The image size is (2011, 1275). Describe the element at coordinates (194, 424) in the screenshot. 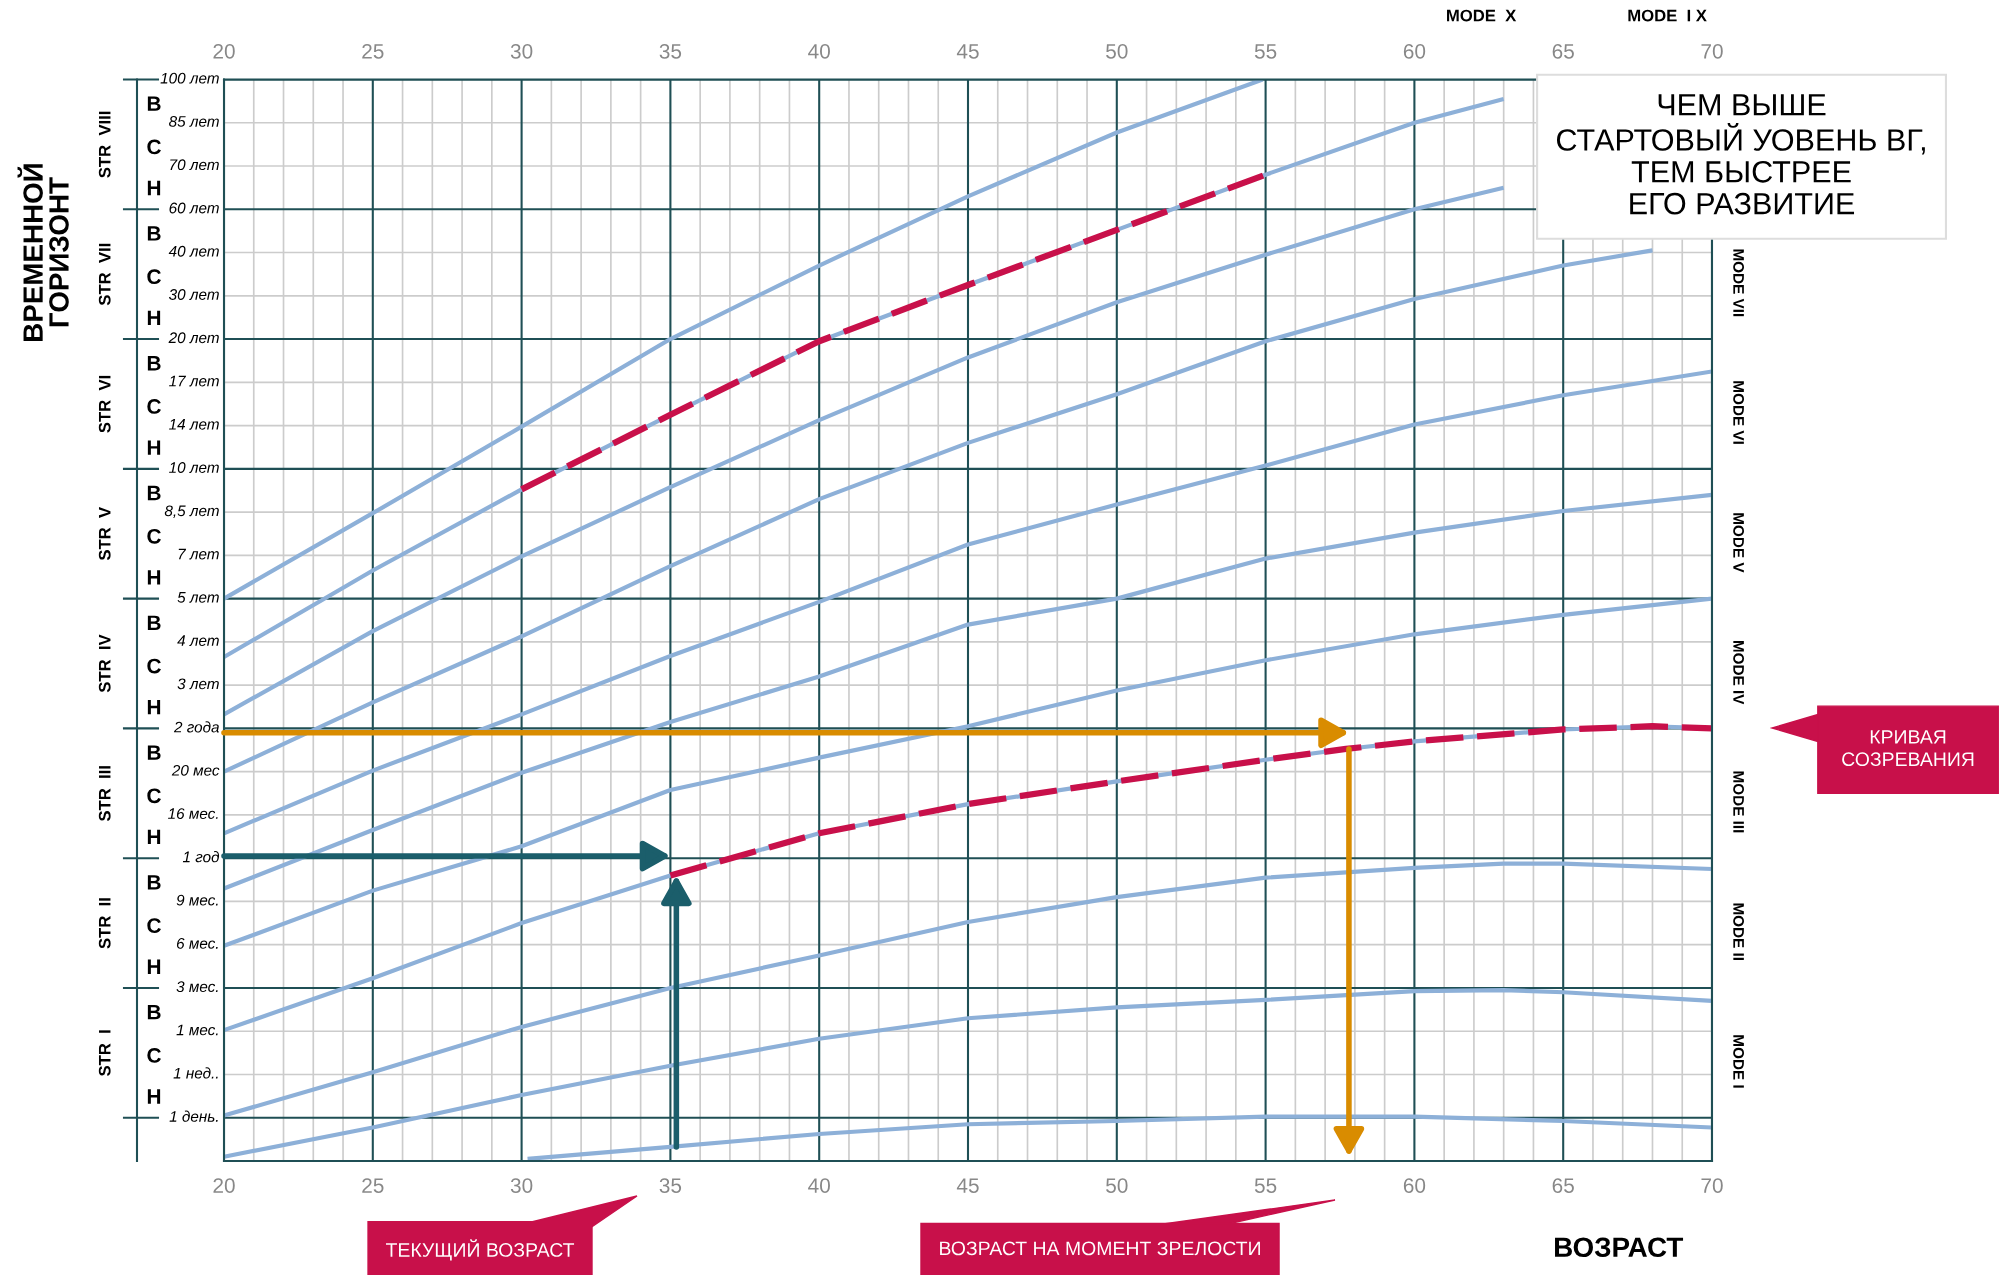

I see `text: 14 лет` at that location.